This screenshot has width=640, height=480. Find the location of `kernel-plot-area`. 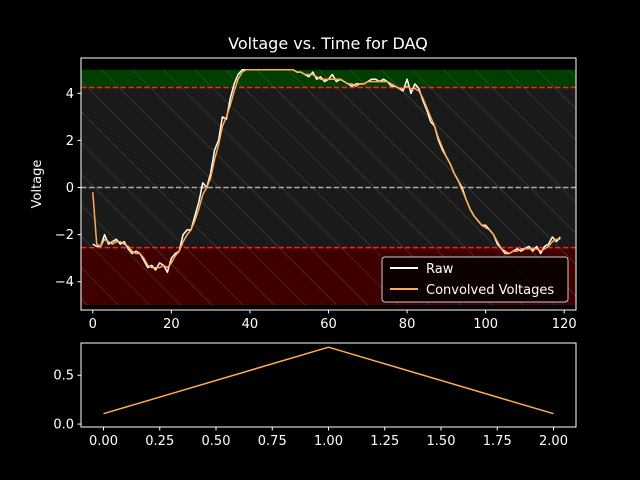

kernel-plot-area is located at coordinates (328, 380).